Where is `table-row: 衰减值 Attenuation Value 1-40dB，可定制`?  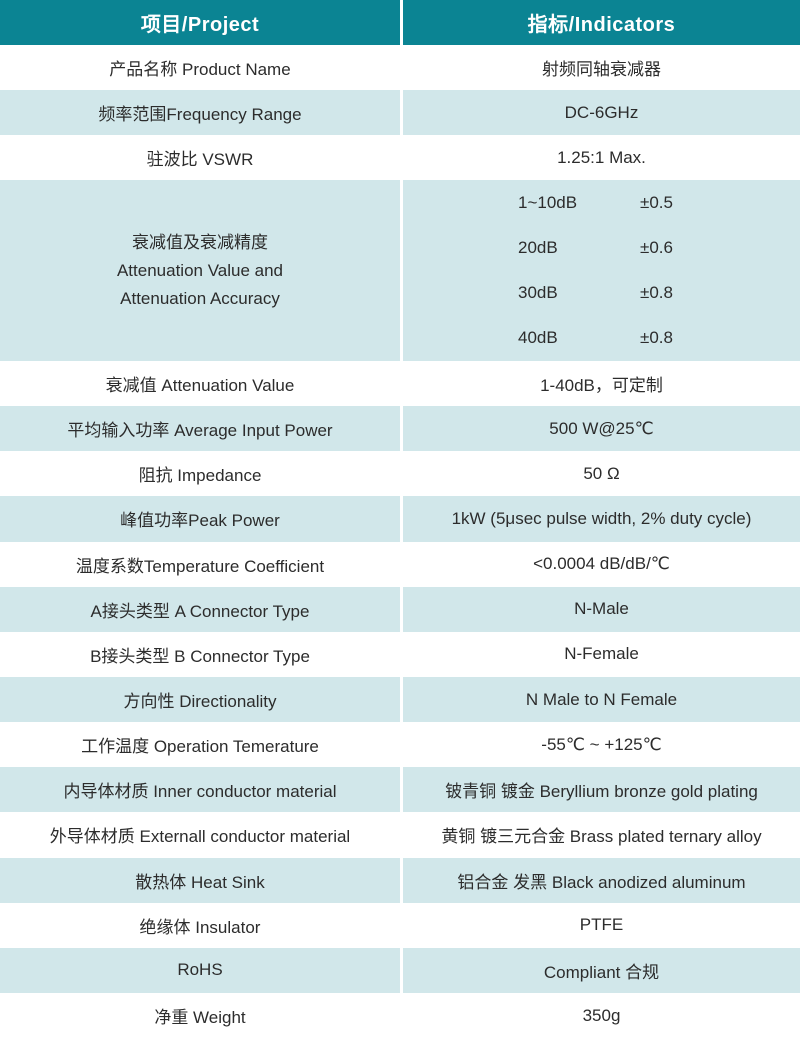 table-row: 衰减值 Attenuation Value 1-40dB，可定制 is located at coordinates (400, 383).